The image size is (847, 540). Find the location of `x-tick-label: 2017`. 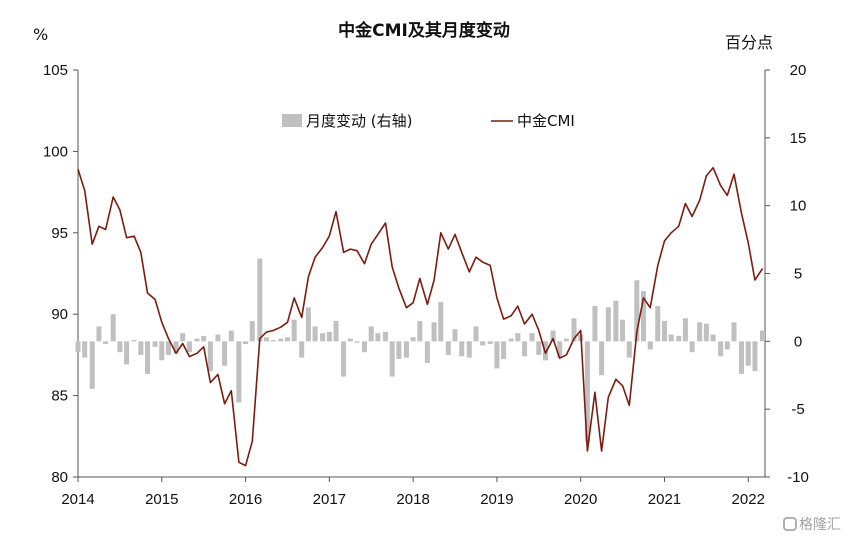

x-tick-label: 2017 is located at coordinates (329, 499).